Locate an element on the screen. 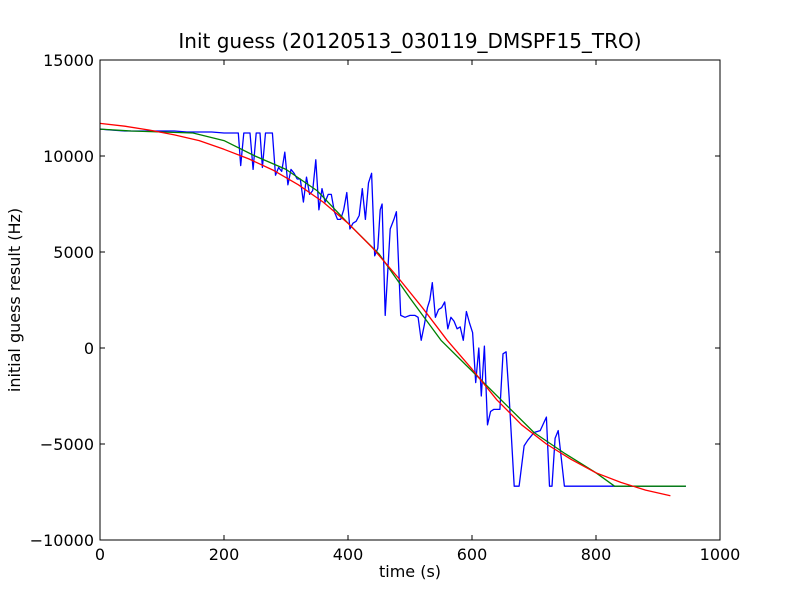 Image resolution: width=800 pixels, height=600 pixels. x-tick-label: 1000 is located at coordinates (720, 554).